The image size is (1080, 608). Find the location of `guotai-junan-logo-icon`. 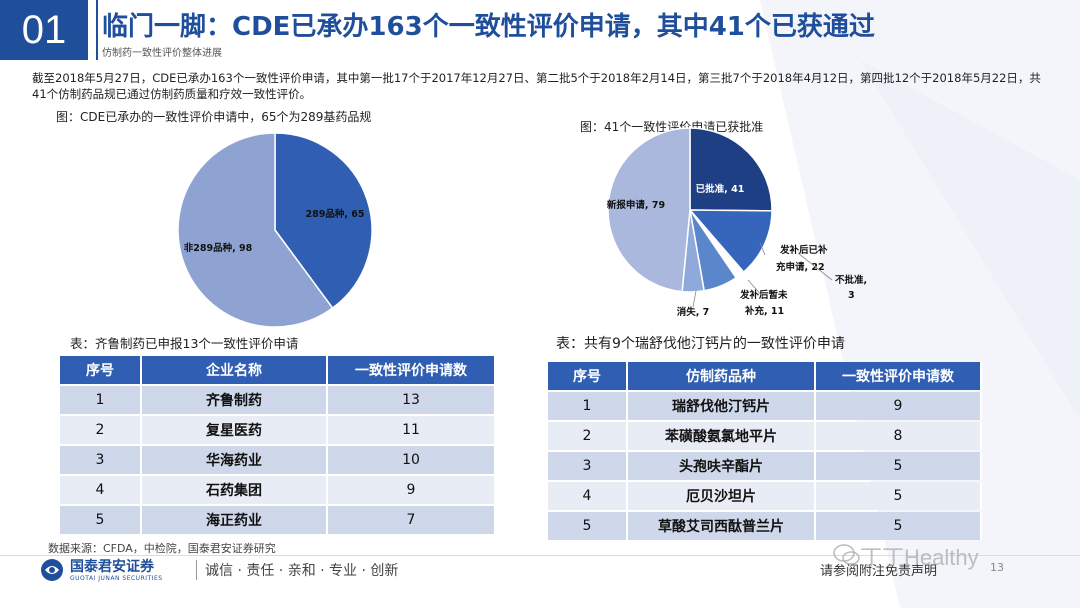

guotai-junan-logo-icon is located at coordinates (52, 570).